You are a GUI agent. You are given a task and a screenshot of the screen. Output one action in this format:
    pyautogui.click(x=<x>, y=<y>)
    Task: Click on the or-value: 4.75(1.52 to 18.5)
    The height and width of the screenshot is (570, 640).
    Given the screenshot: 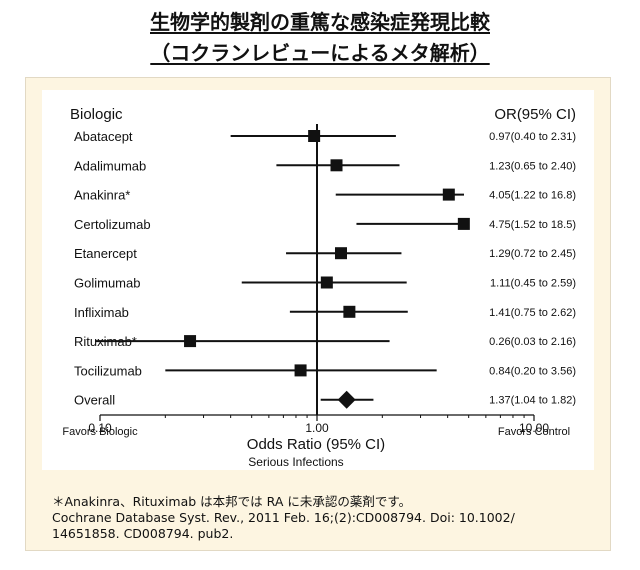 What is the action you would take?
    pyautogui.click(x=532, y=225)
    